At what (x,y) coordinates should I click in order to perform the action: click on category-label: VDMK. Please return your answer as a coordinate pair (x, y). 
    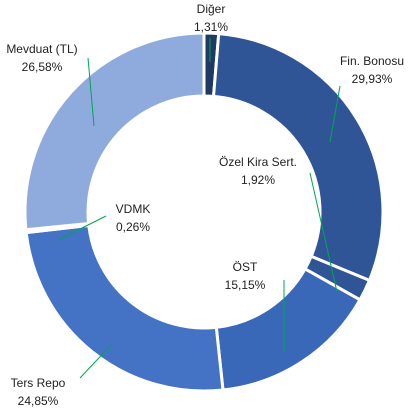
    Looking at the image, I should click on (133, 209).